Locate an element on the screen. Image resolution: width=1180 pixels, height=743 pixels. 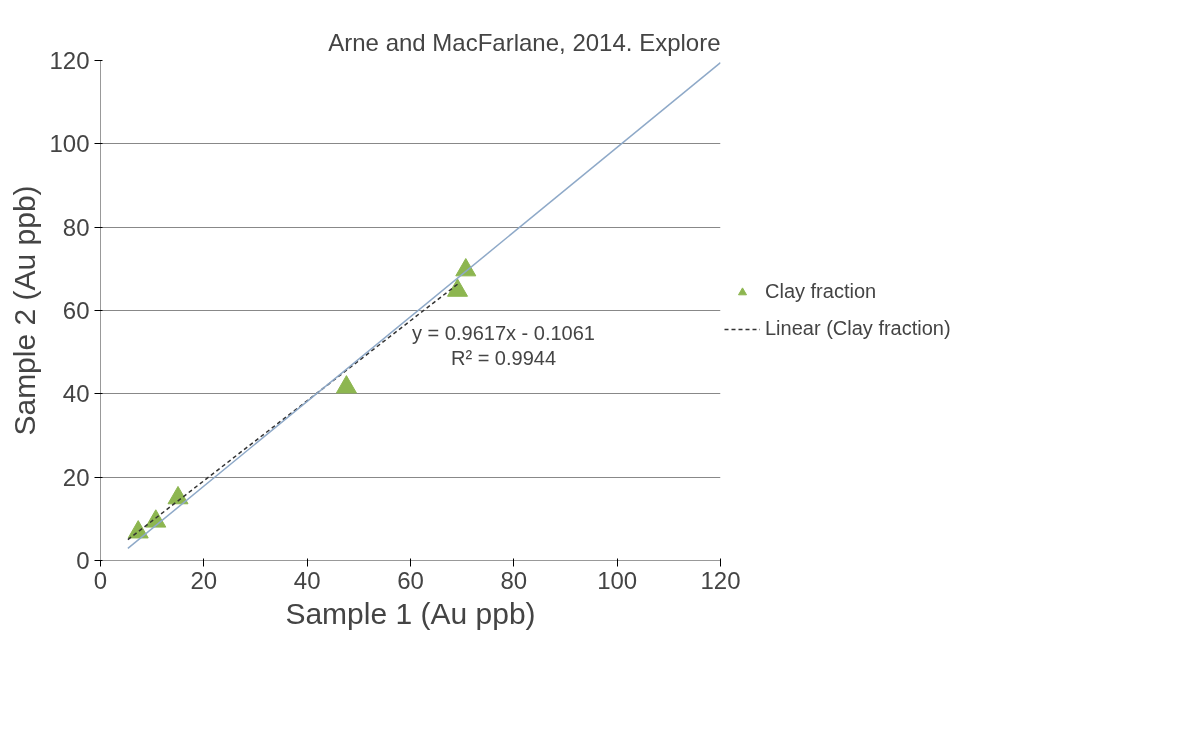
annotation: R² = 0.9944 is located at coordinates (503, 357).